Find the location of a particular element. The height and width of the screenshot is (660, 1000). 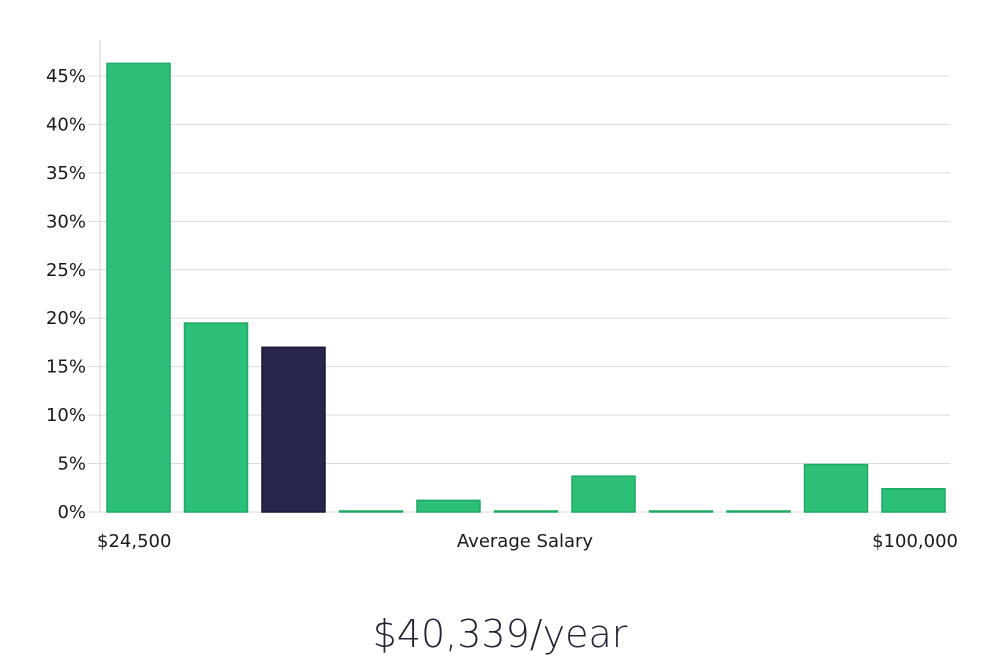

y-tick-label: 40% is located at coordinates (66, 124).